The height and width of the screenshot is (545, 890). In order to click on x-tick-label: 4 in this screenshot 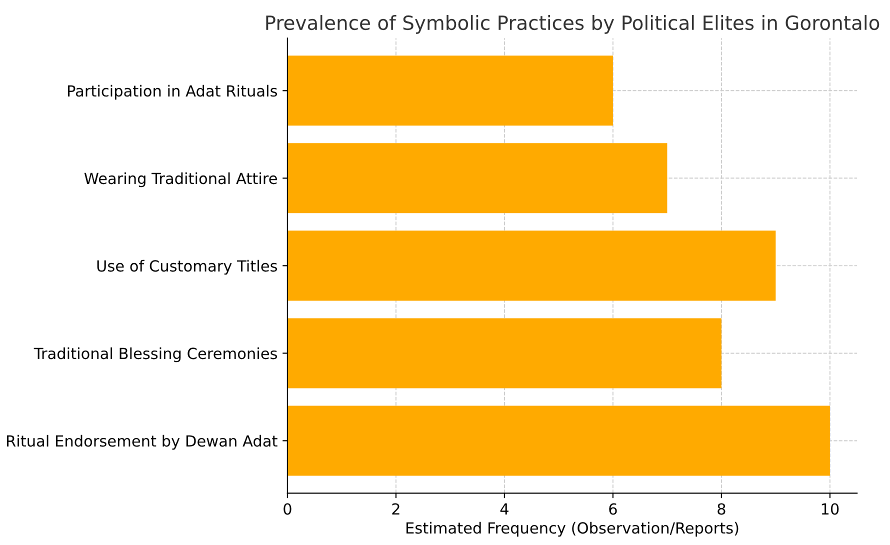, I will do `click(504, 509)`.